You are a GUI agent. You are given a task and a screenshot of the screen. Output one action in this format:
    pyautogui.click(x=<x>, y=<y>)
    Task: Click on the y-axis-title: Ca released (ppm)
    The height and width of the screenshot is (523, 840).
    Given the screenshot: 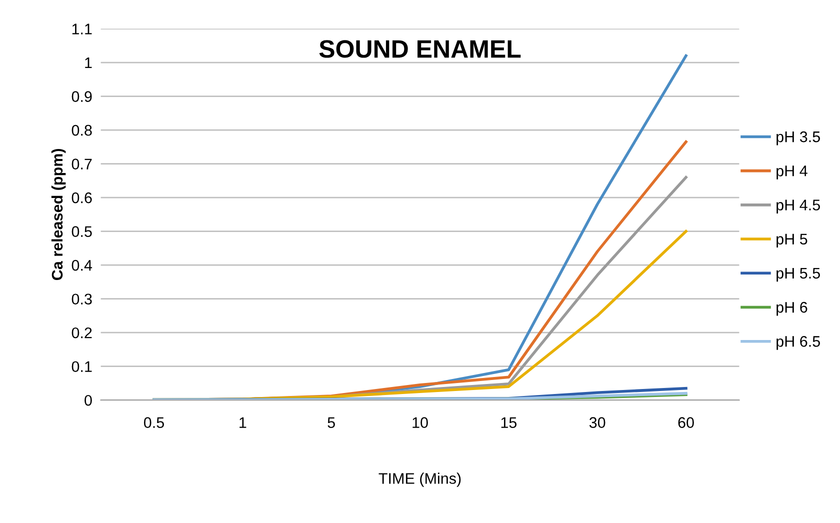 What is the action you would take?
    pyautogui.click(x=58, y=214)
    